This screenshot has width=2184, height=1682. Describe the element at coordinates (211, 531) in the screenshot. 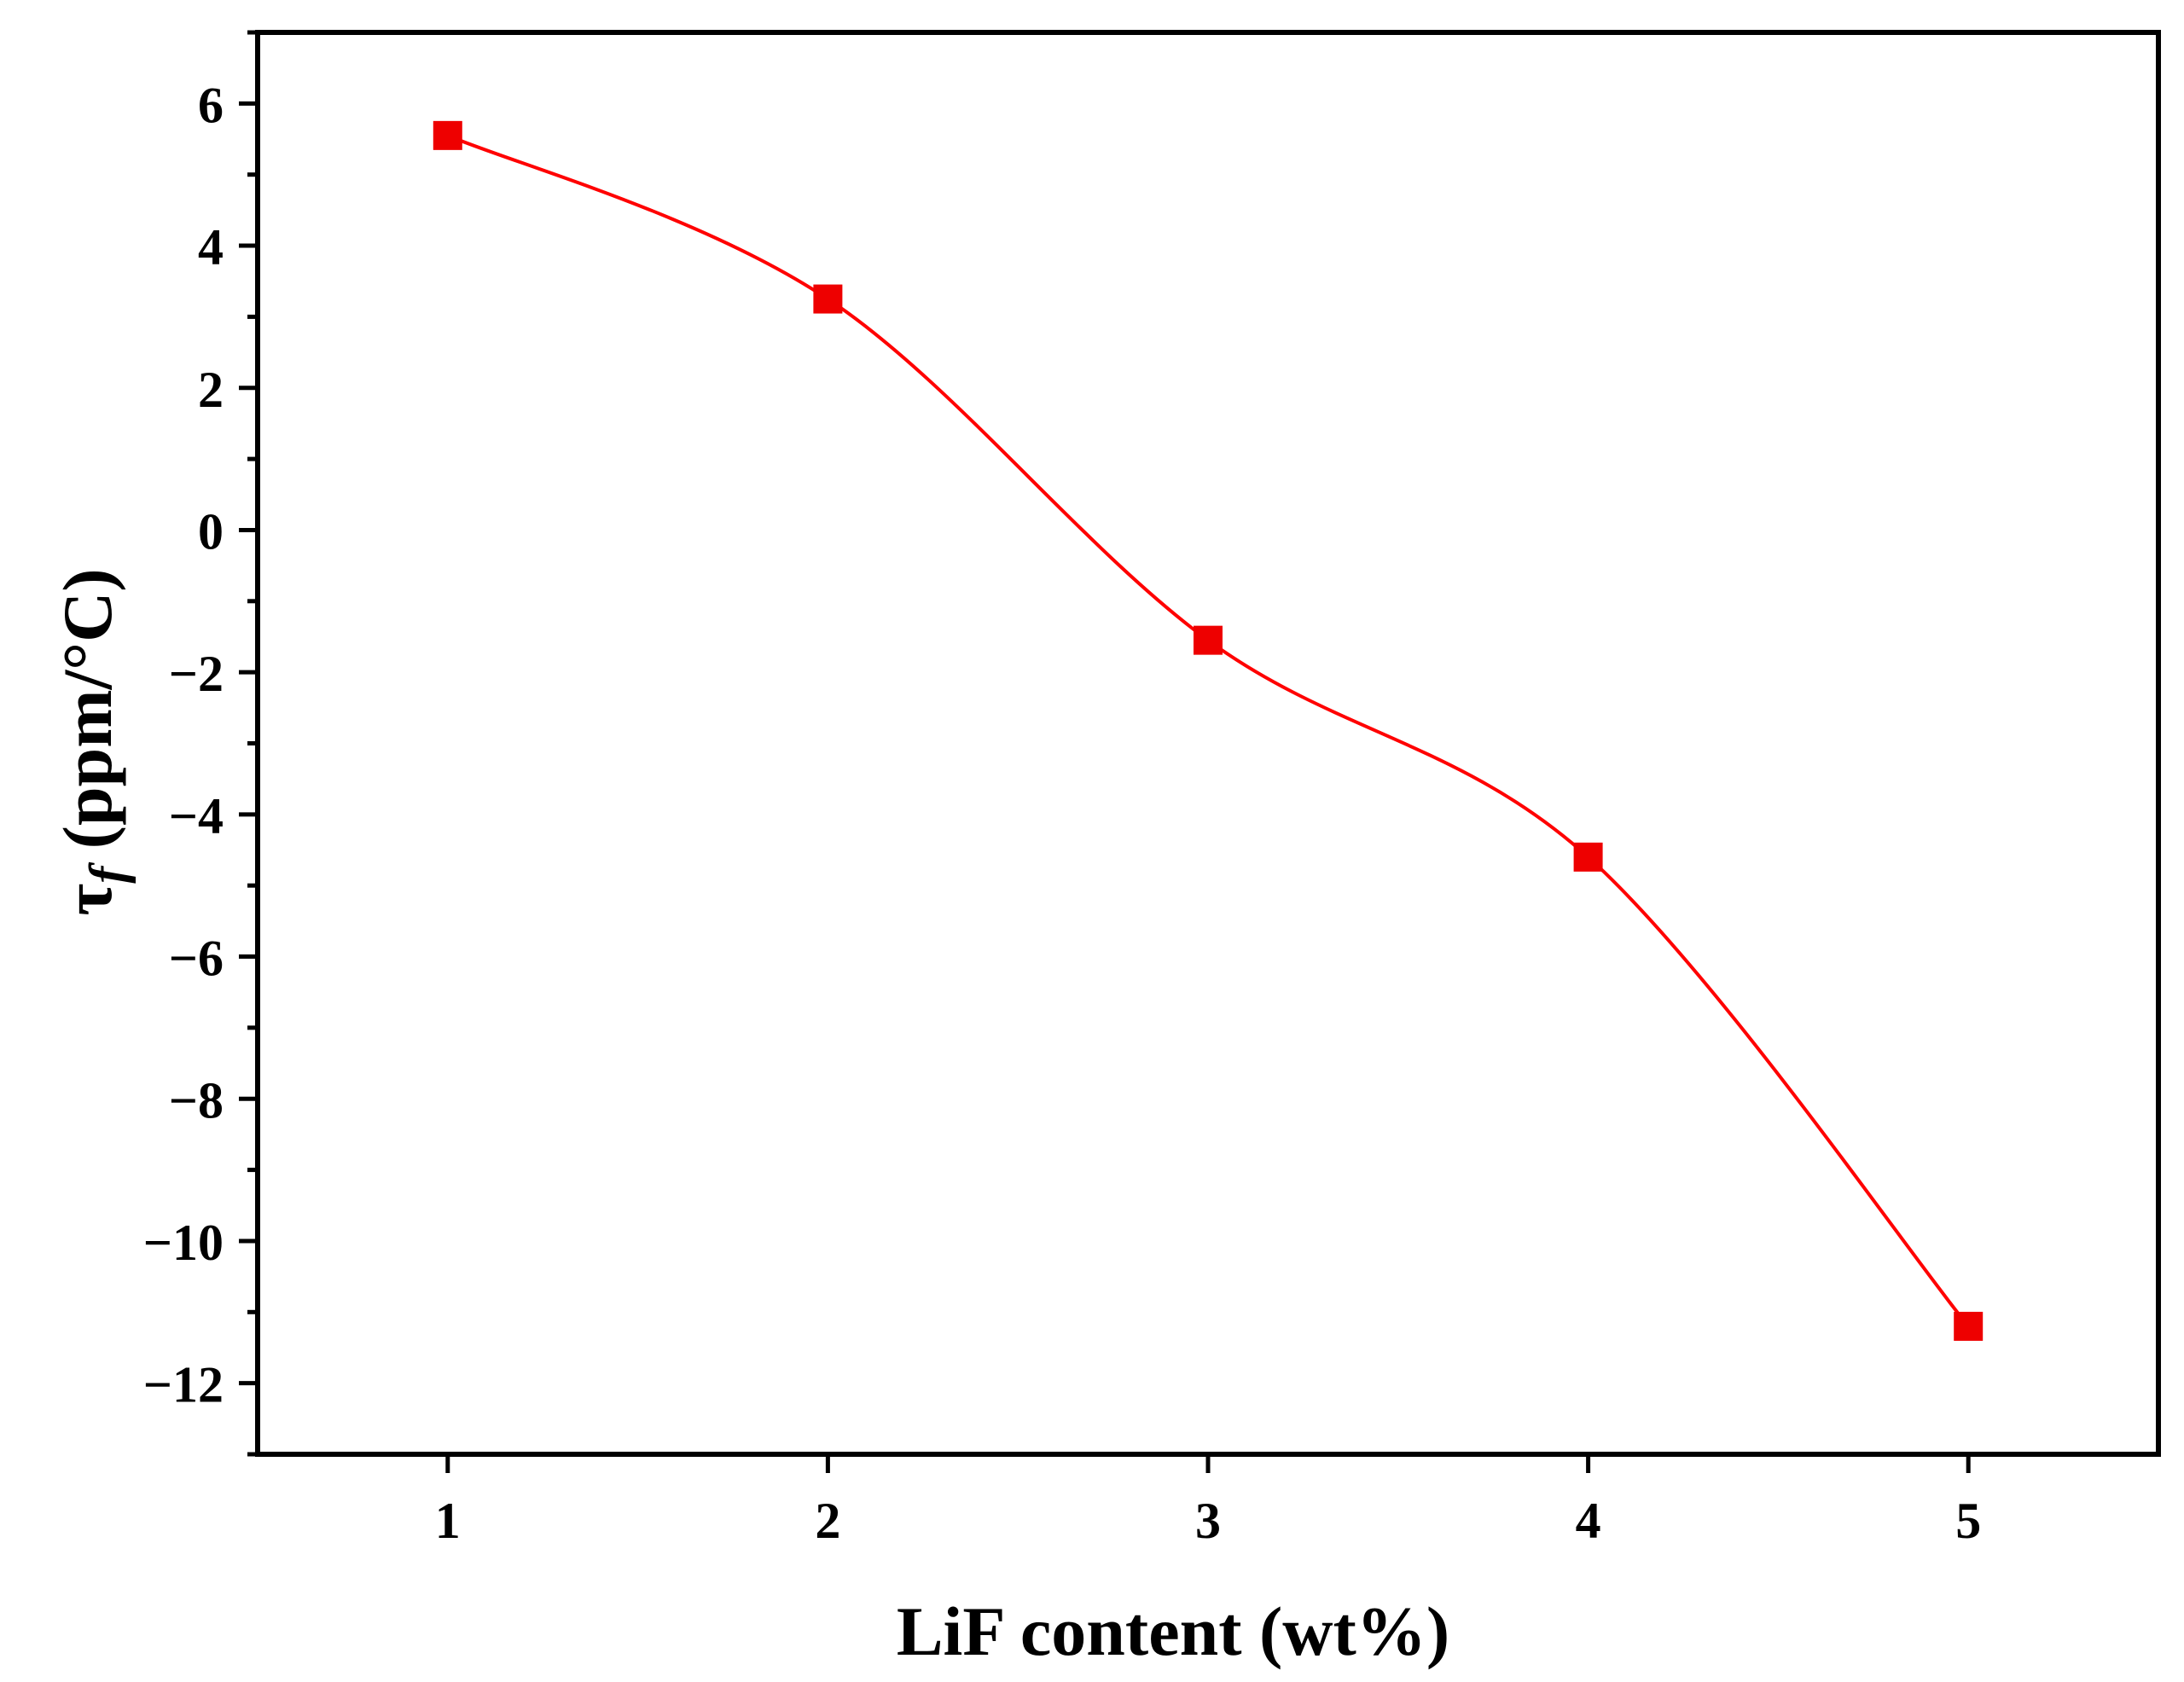

I see `y-tick-label: 0` at that location.